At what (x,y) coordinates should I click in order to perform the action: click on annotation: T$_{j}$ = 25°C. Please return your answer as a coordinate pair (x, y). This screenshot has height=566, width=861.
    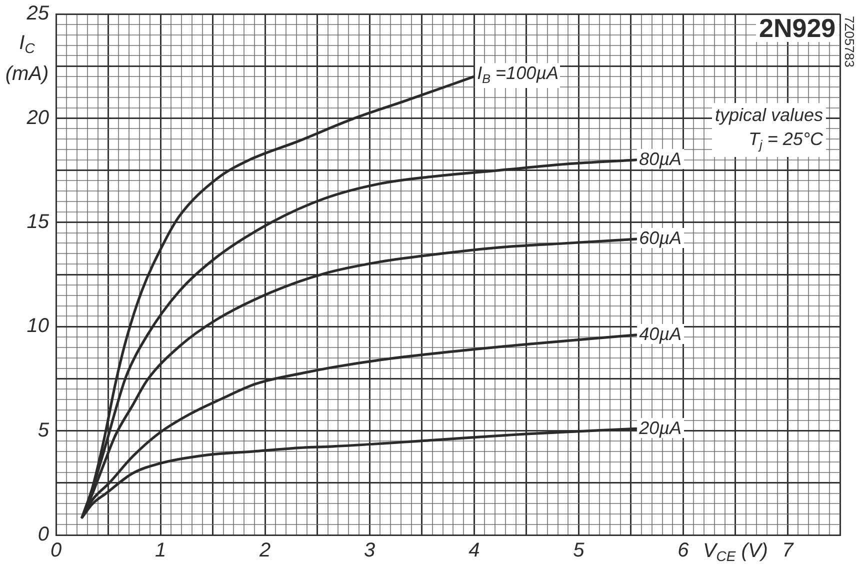
    Looking at the image, I should click on (786, 141).